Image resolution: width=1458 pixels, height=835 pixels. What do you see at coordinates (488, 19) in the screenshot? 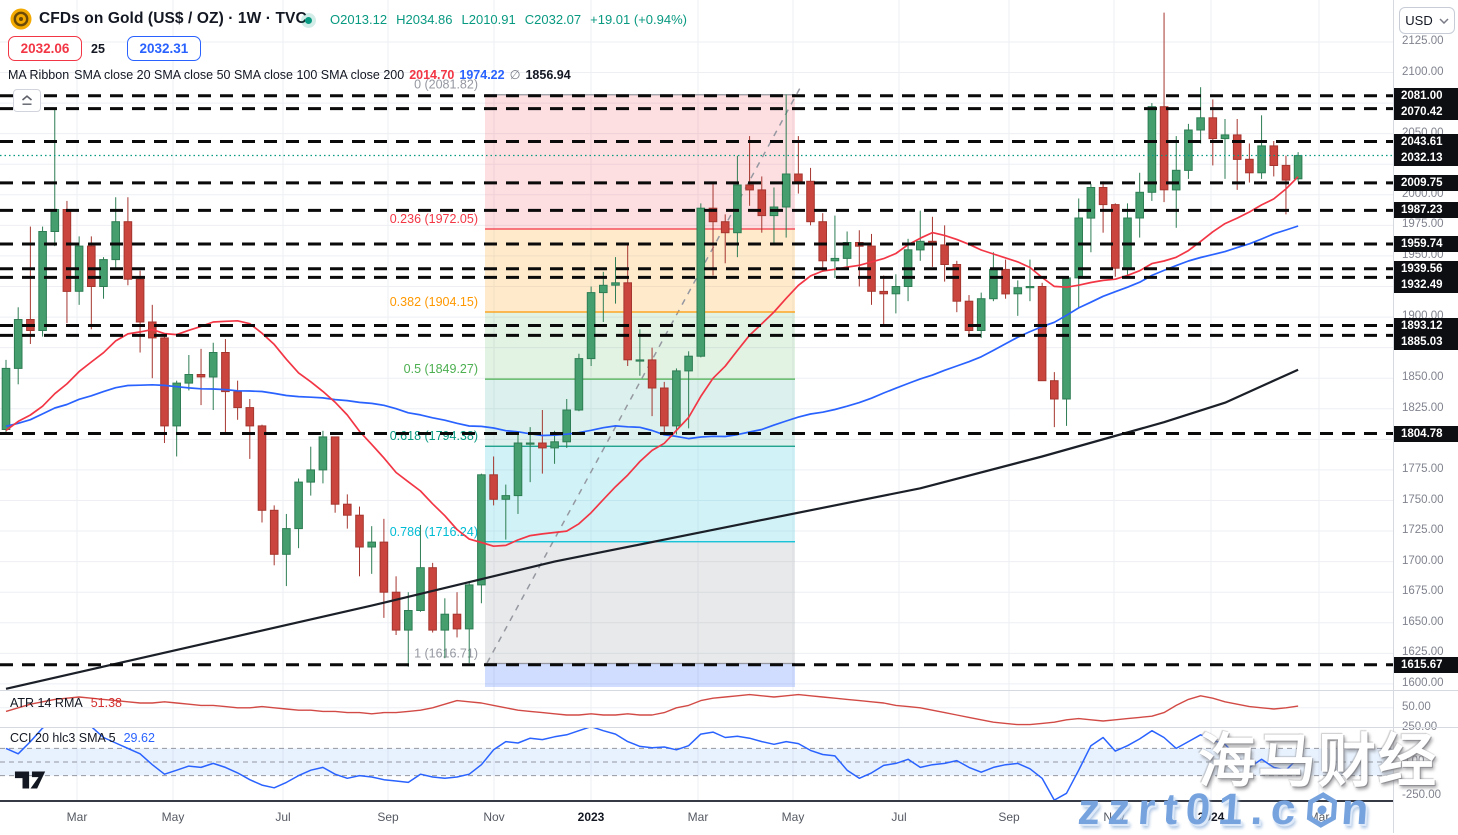
I see `ohlc-low: L2010.91` at bounding box center [488, 19].